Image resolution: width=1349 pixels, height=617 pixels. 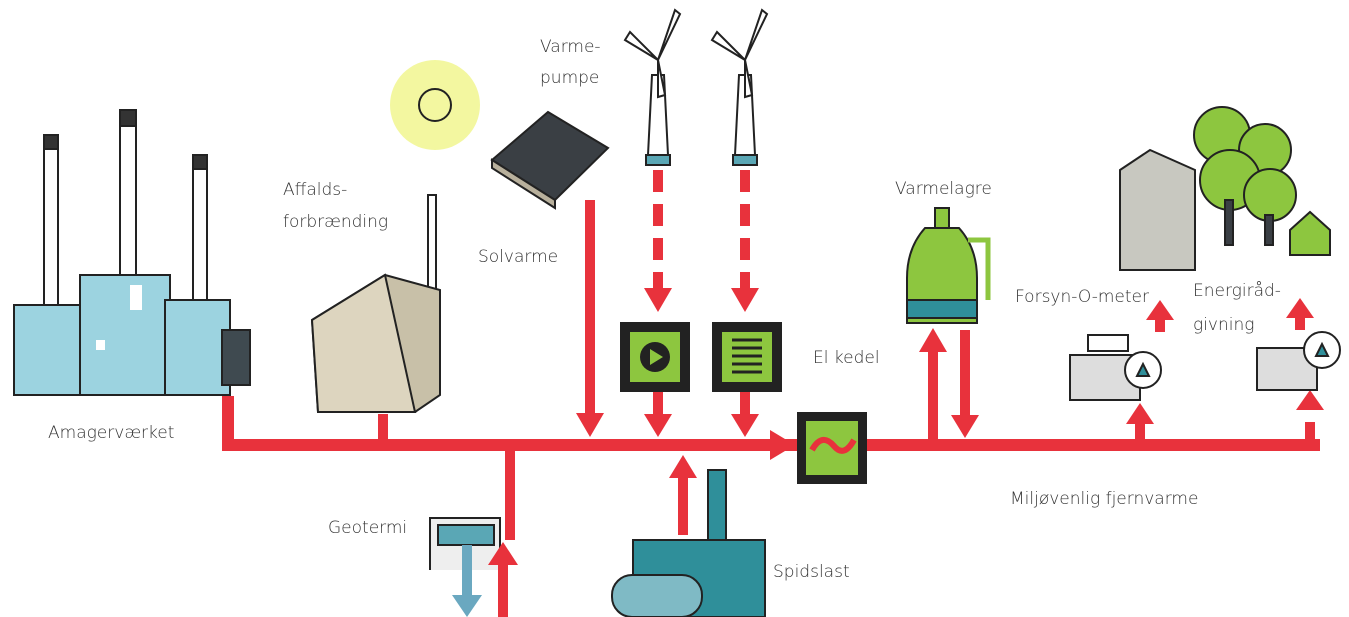 What do you see at coordinates (943, 189) in the screenshot?
I see `label: Varmelagre` at bounding box center [943, 189].